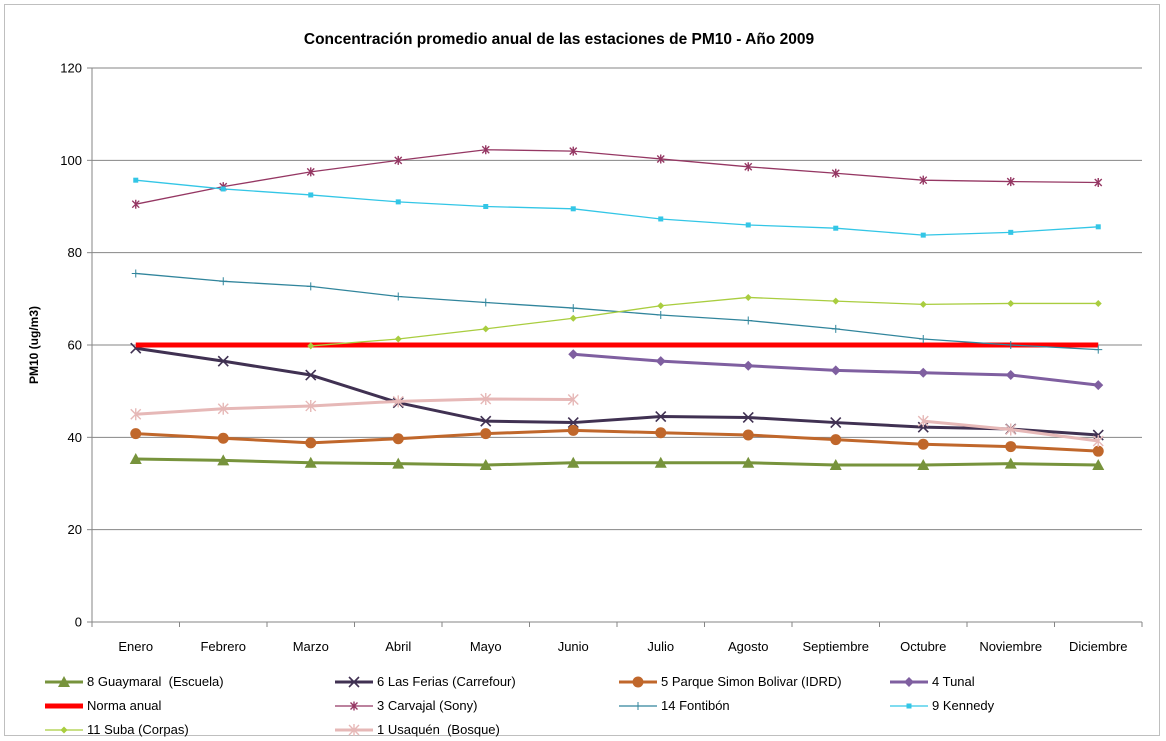  What do you see at coordinates (446, 681) in the screenshot?
I see `legend-label: 6 Las Ferias (Carrefour)` at bounding box center [446, 681].